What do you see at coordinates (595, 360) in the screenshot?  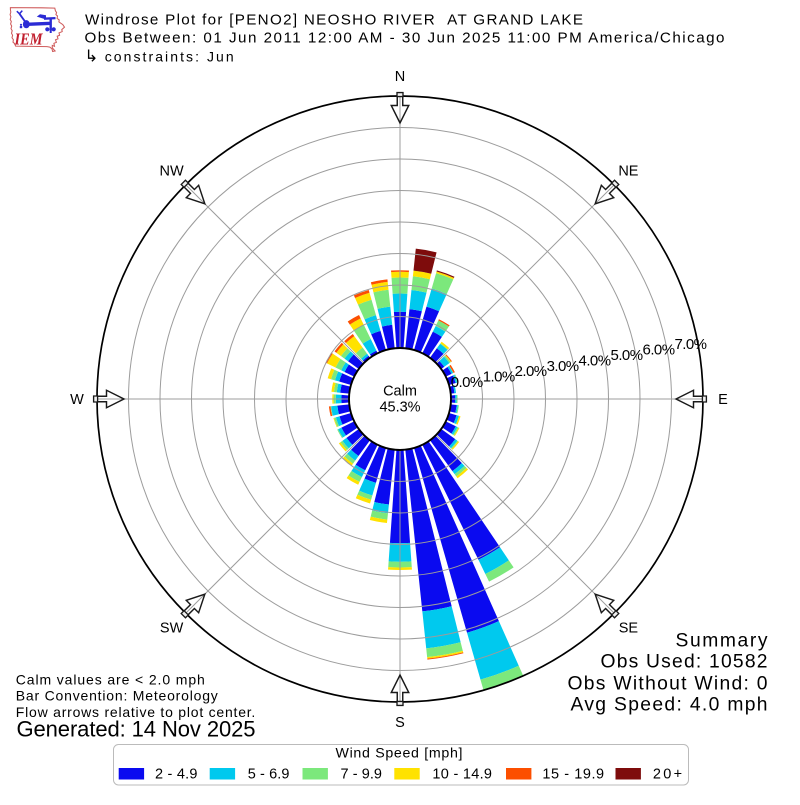 I see `svg-text: 4.0%` at bounding box center [595, 360].